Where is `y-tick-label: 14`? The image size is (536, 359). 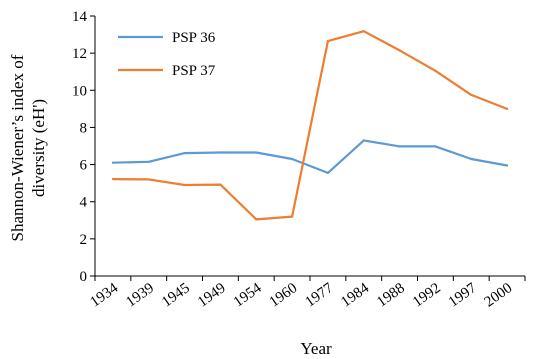
y-tick-label: 14 is located at coordinates (80, 17).